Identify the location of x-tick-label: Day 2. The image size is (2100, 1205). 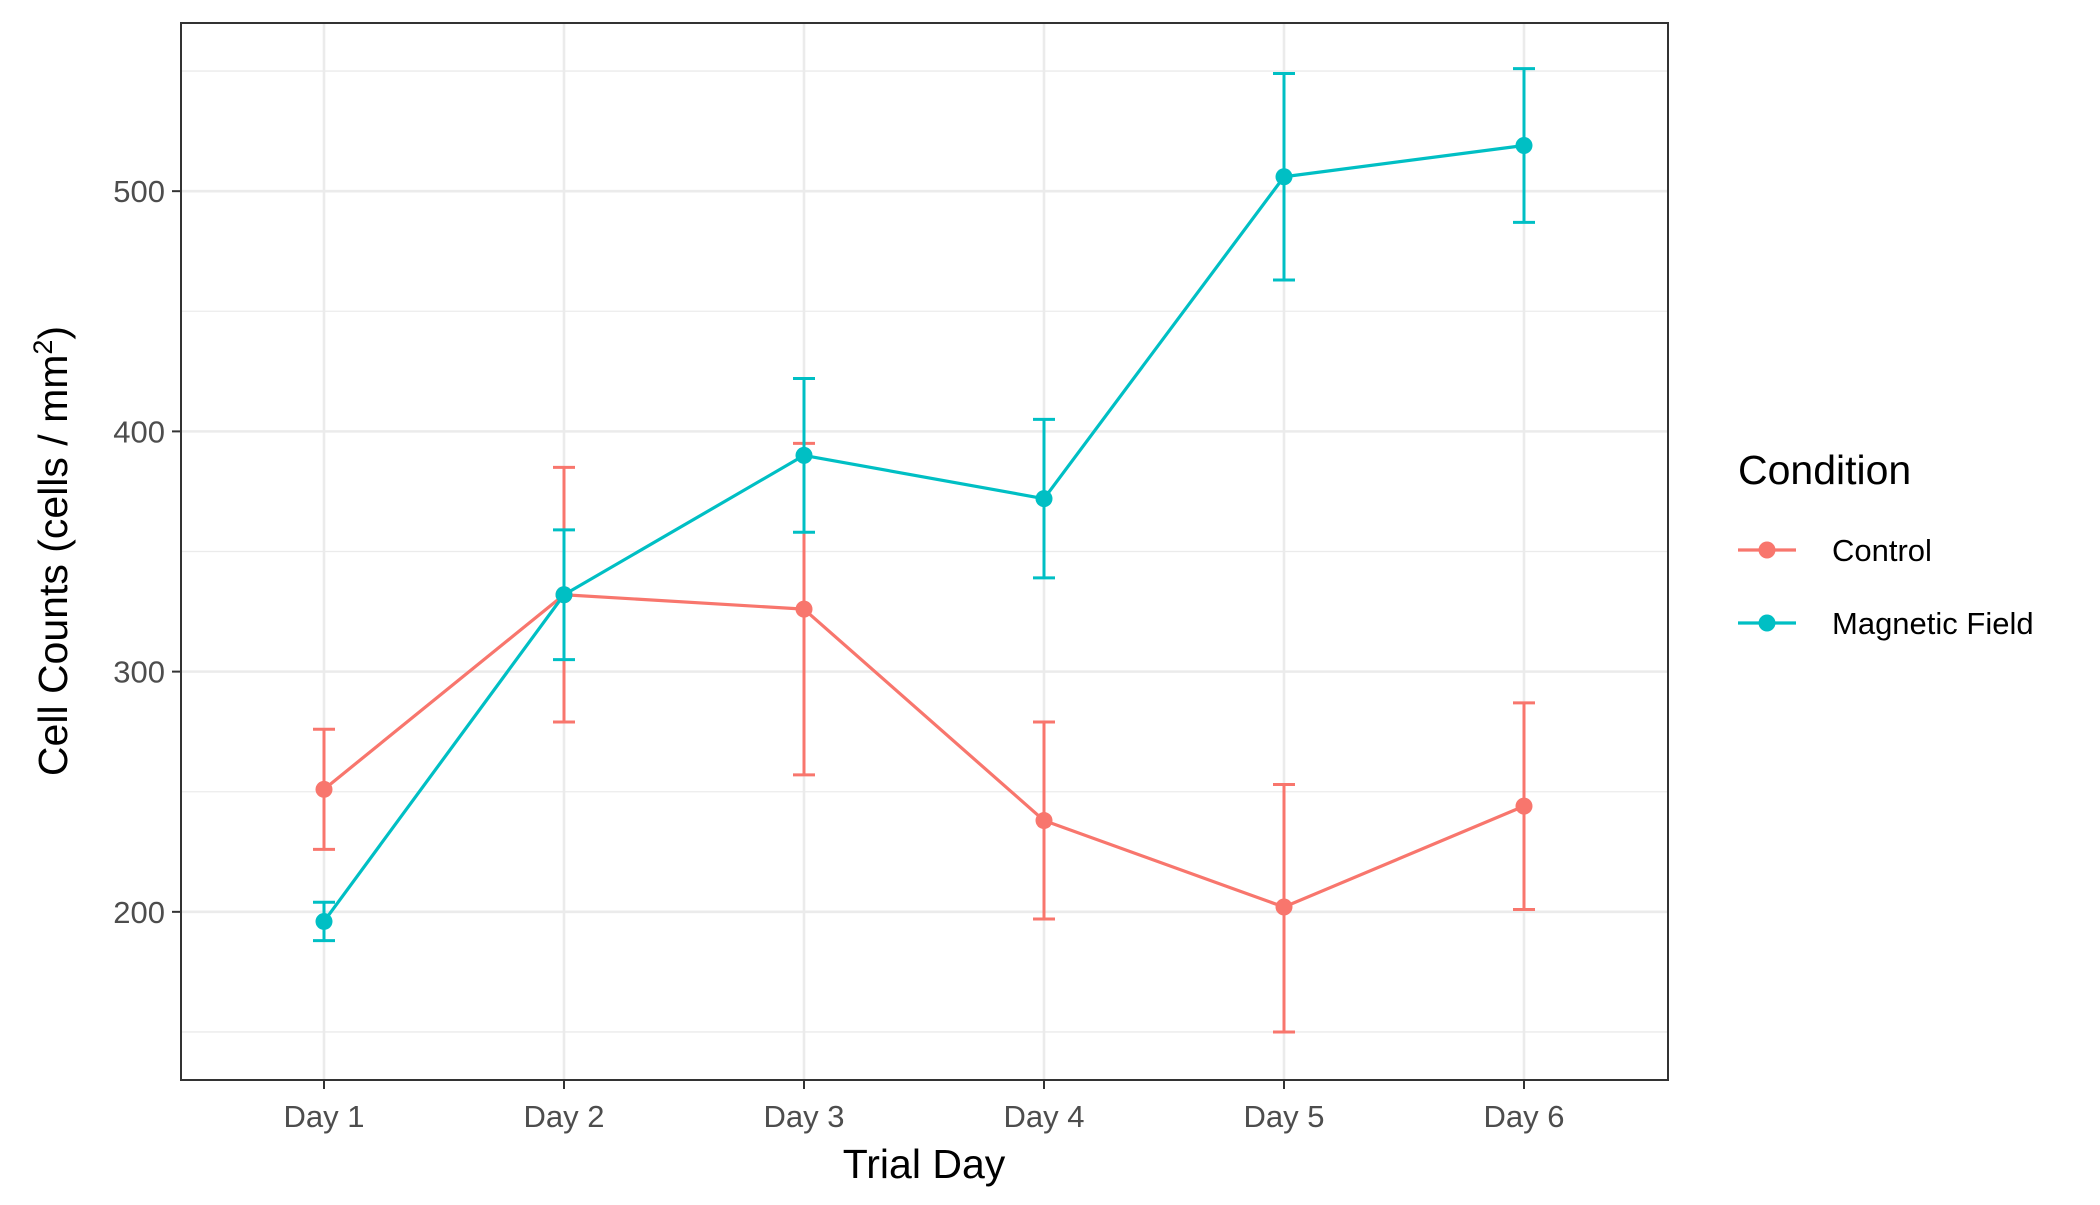
(564, 1116).